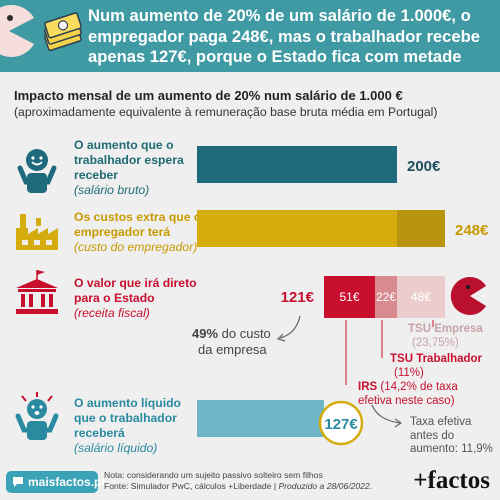 The width and height of the screenshot is (500, 500). What do you see at coordinates (325, 486) in the screenshot?
I see `footer-produced-date: Produzido a 28/06/2022.` at bounding box center [325, 486].